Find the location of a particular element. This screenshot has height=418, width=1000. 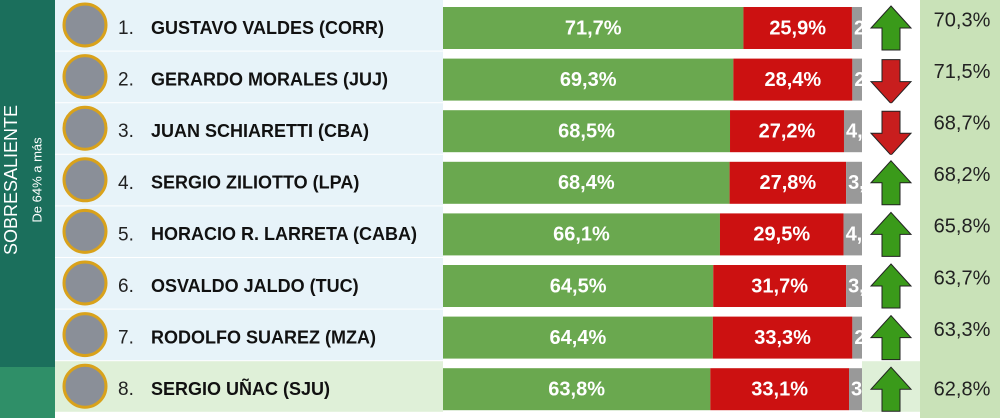

side-subtitle: De 64% a más is located at coordinates (36, 180).